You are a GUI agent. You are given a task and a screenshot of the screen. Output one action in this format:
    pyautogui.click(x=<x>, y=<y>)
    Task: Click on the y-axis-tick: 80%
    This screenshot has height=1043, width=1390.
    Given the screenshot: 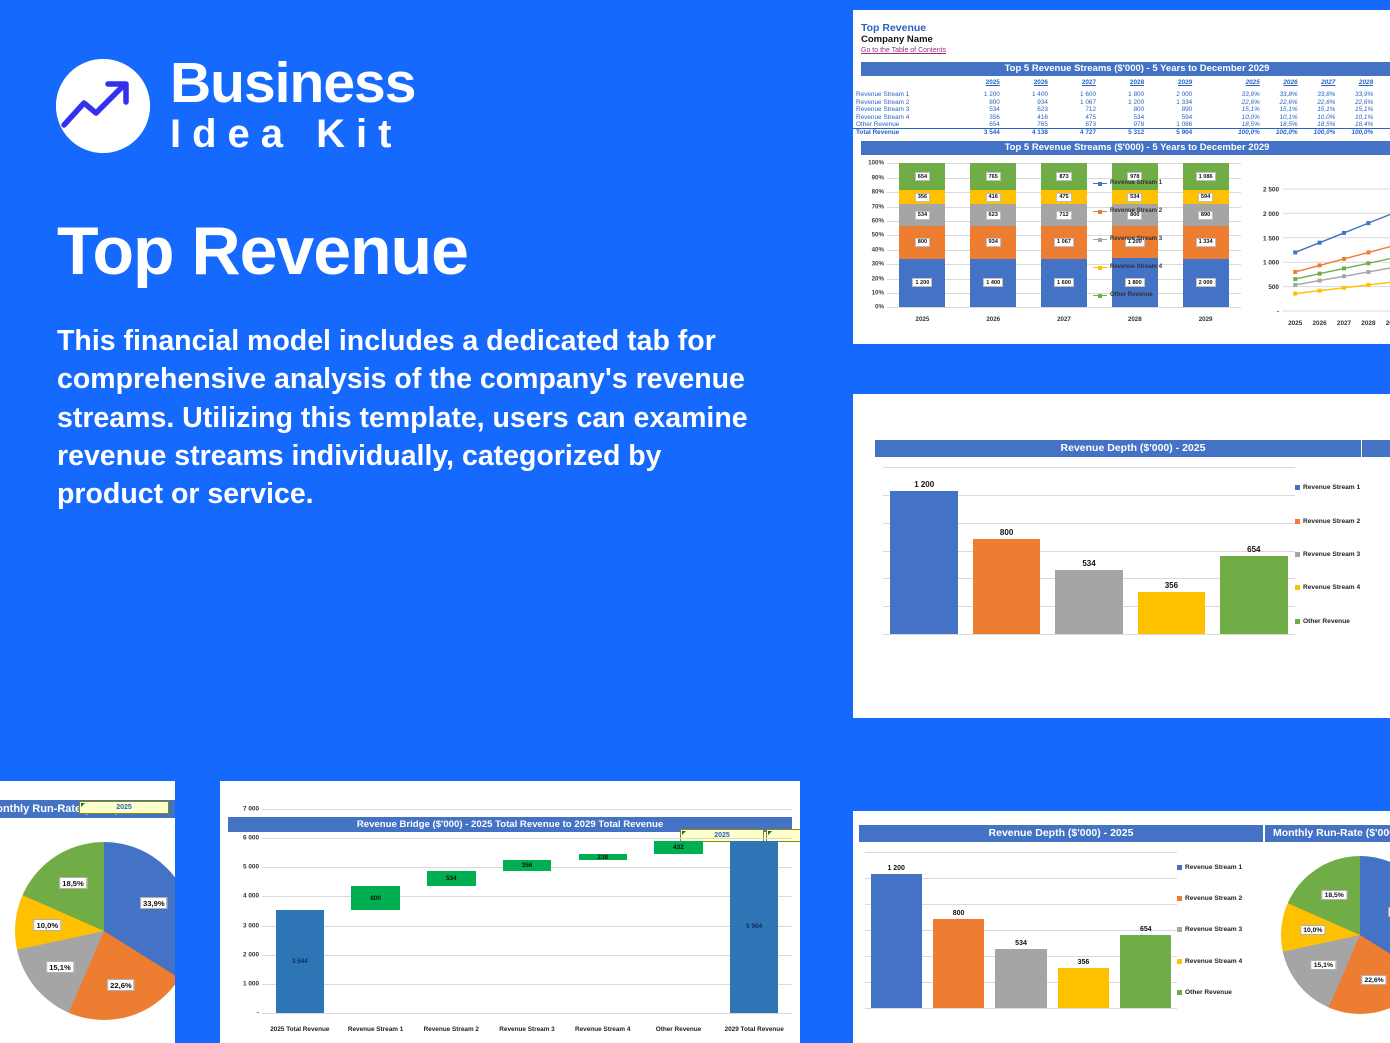 What is the action you would take?
    pyautogui.click(x=877, y=192)
    